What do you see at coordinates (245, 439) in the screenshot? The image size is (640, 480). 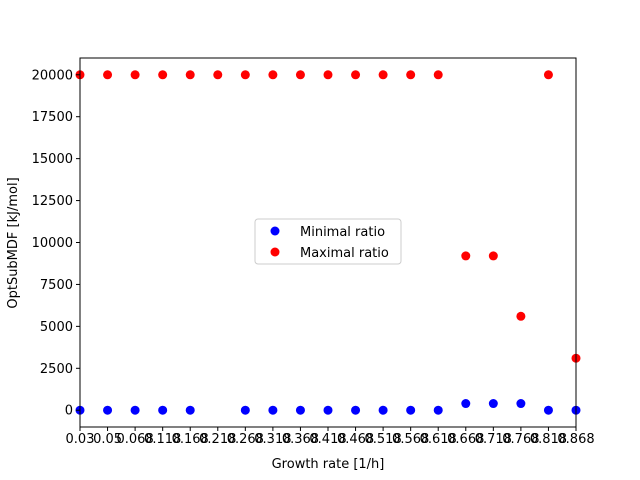 I see `x-tick-label: 0.268` at bounding box center [245, 439].